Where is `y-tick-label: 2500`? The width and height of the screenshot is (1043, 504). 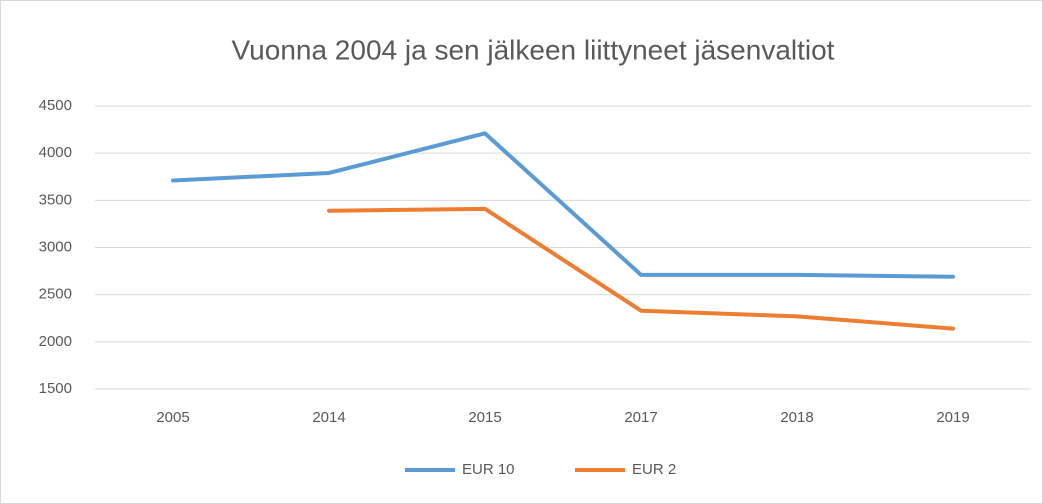
y-tick-label: 2500 is located at coordinates (55, 294).